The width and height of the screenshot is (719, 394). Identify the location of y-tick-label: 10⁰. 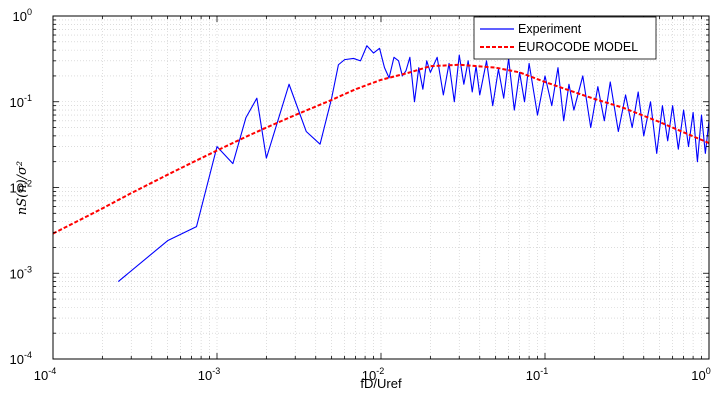
(22, 15).